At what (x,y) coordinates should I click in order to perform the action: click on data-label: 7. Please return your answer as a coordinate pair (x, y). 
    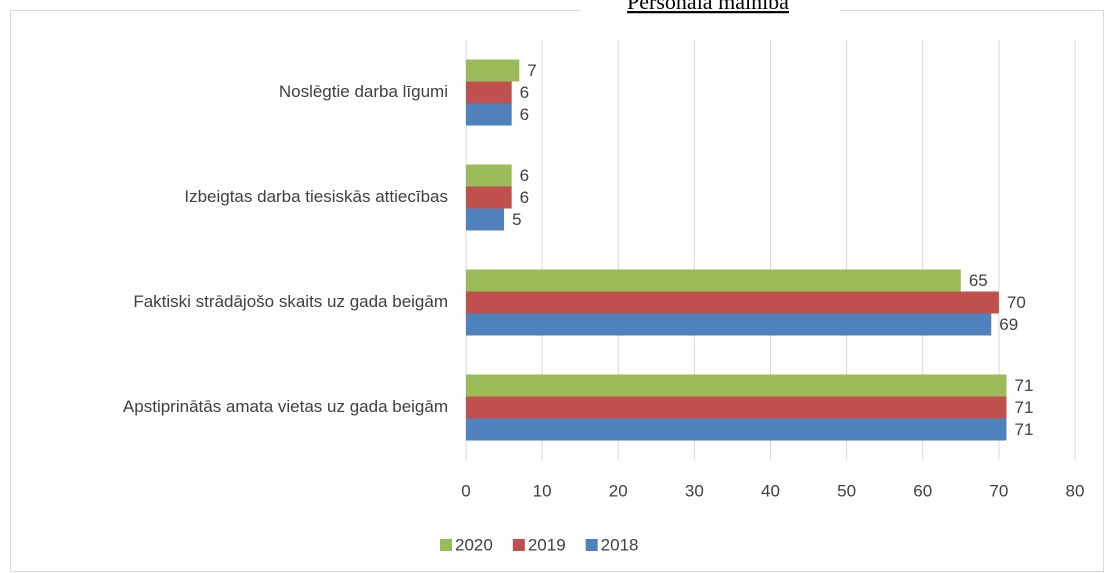
    Looking at the image, I should click on (531, 70).